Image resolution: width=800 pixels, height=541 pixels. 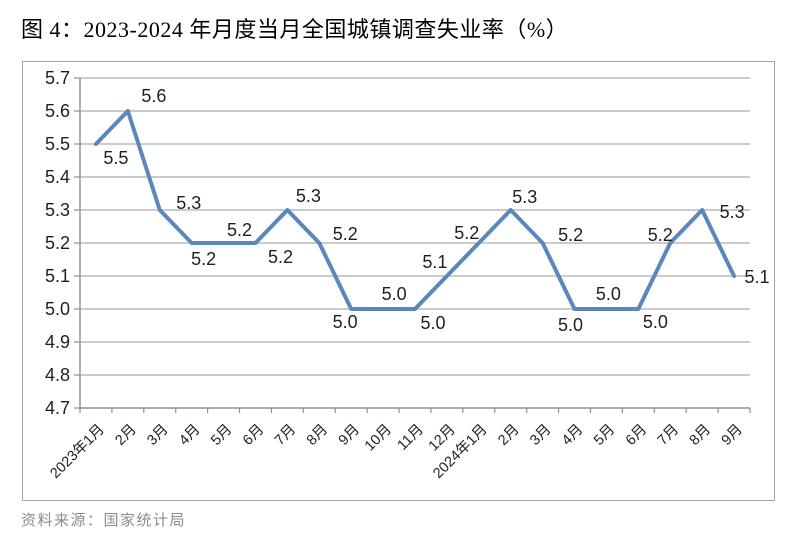 I want to click on data-label: 5.5, so click(x=115, y=158).